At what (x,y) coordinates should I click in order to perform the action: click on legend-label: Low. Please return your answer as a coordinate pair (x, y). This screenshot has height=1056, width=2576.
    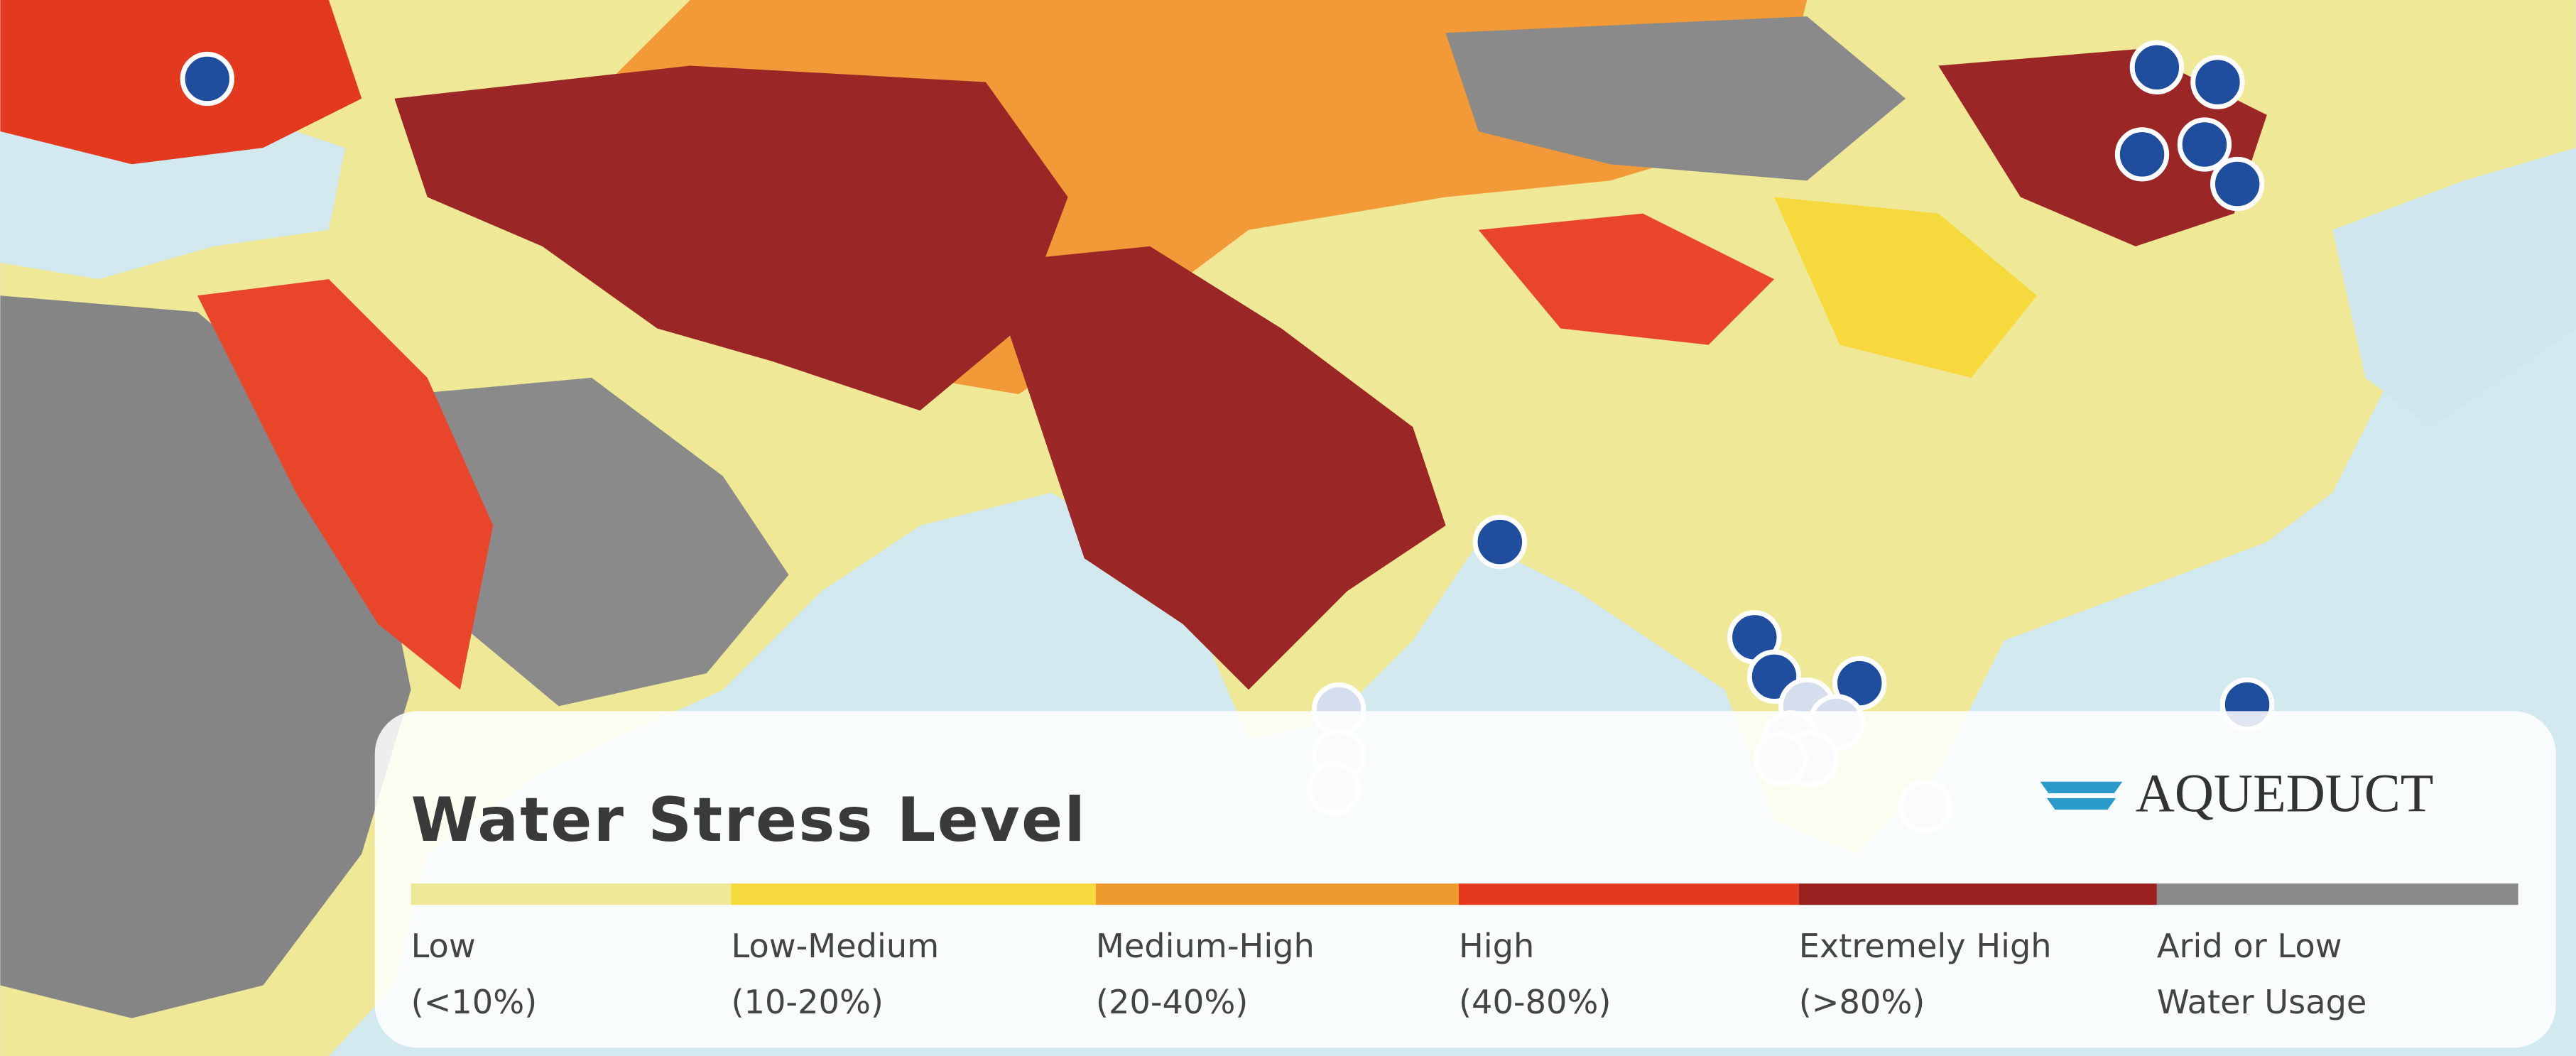
    Looking at the image, I should click on (443, 946).